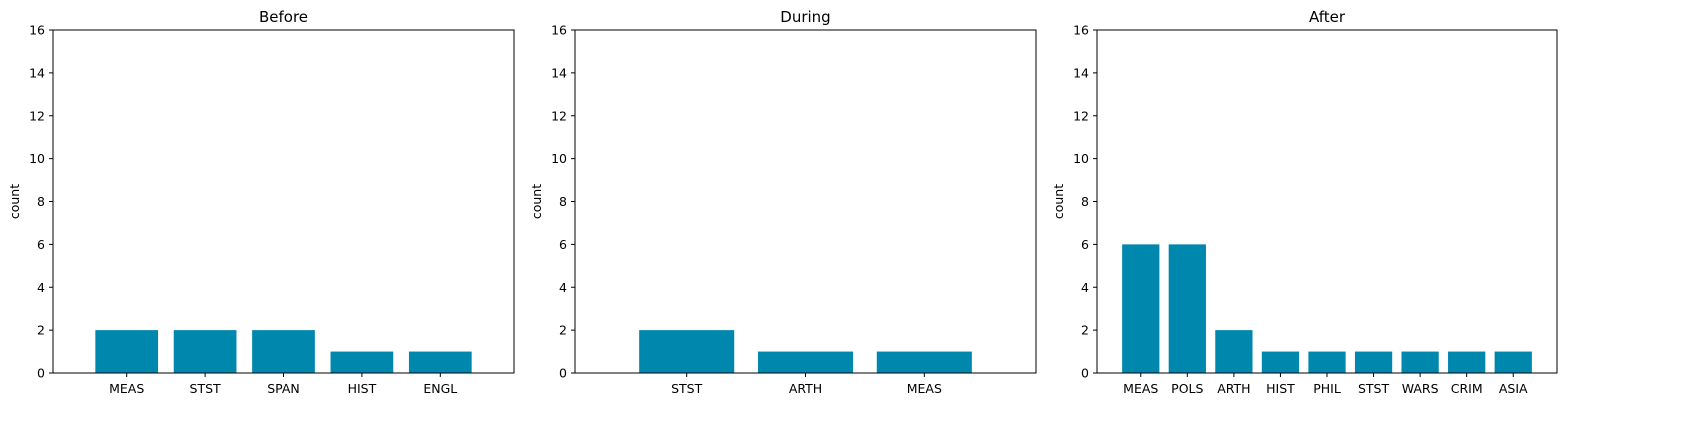 This screenshot has width=1689, height=435. Describe the element at coordinates (440, 362) in the screenshot. I see `bar-engl` at that location.